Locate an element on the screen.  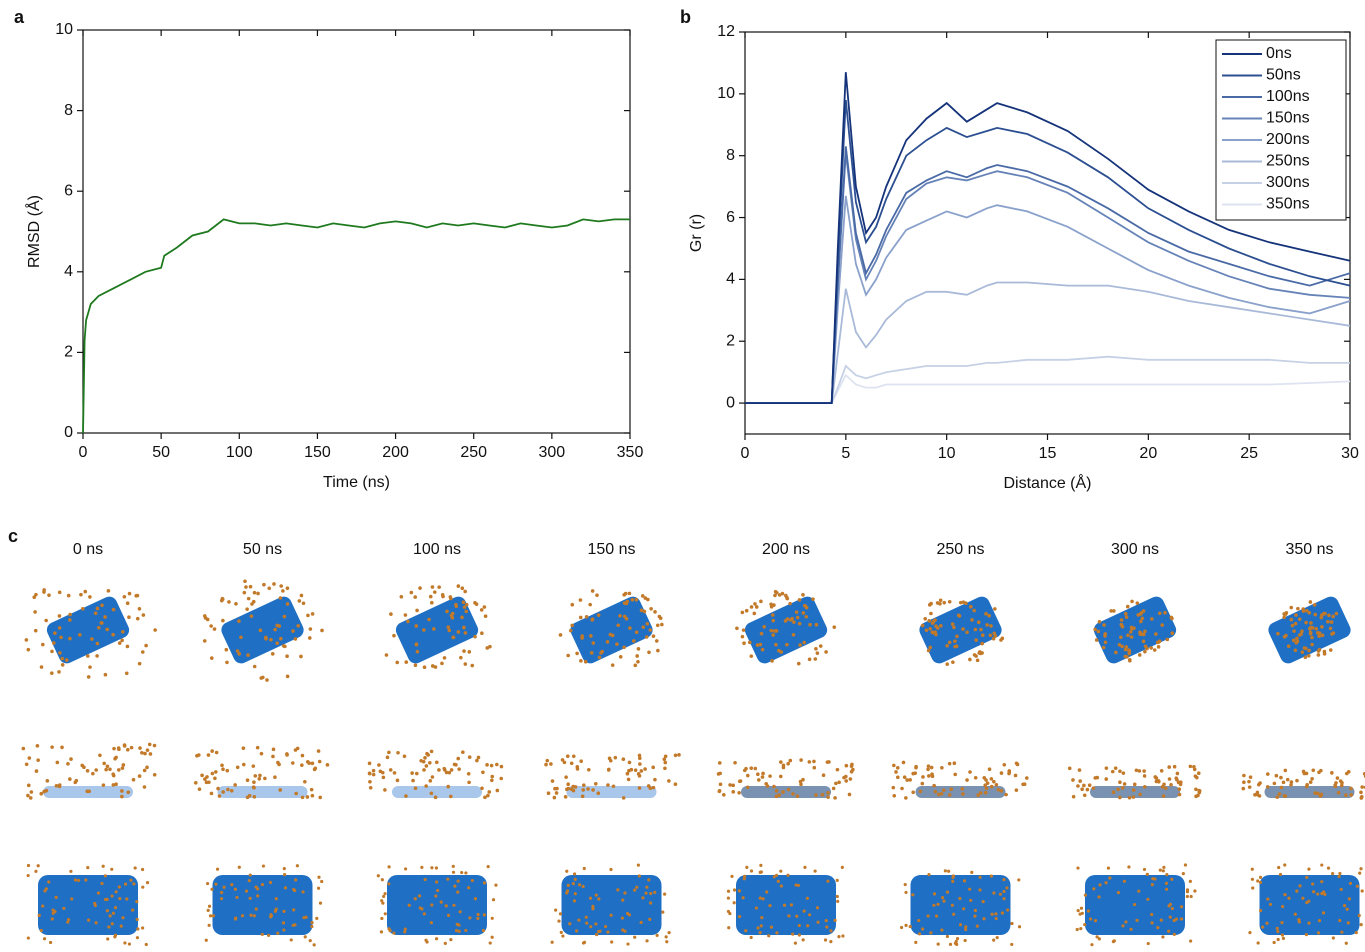
protein-top is located at coordinates (262, 630).